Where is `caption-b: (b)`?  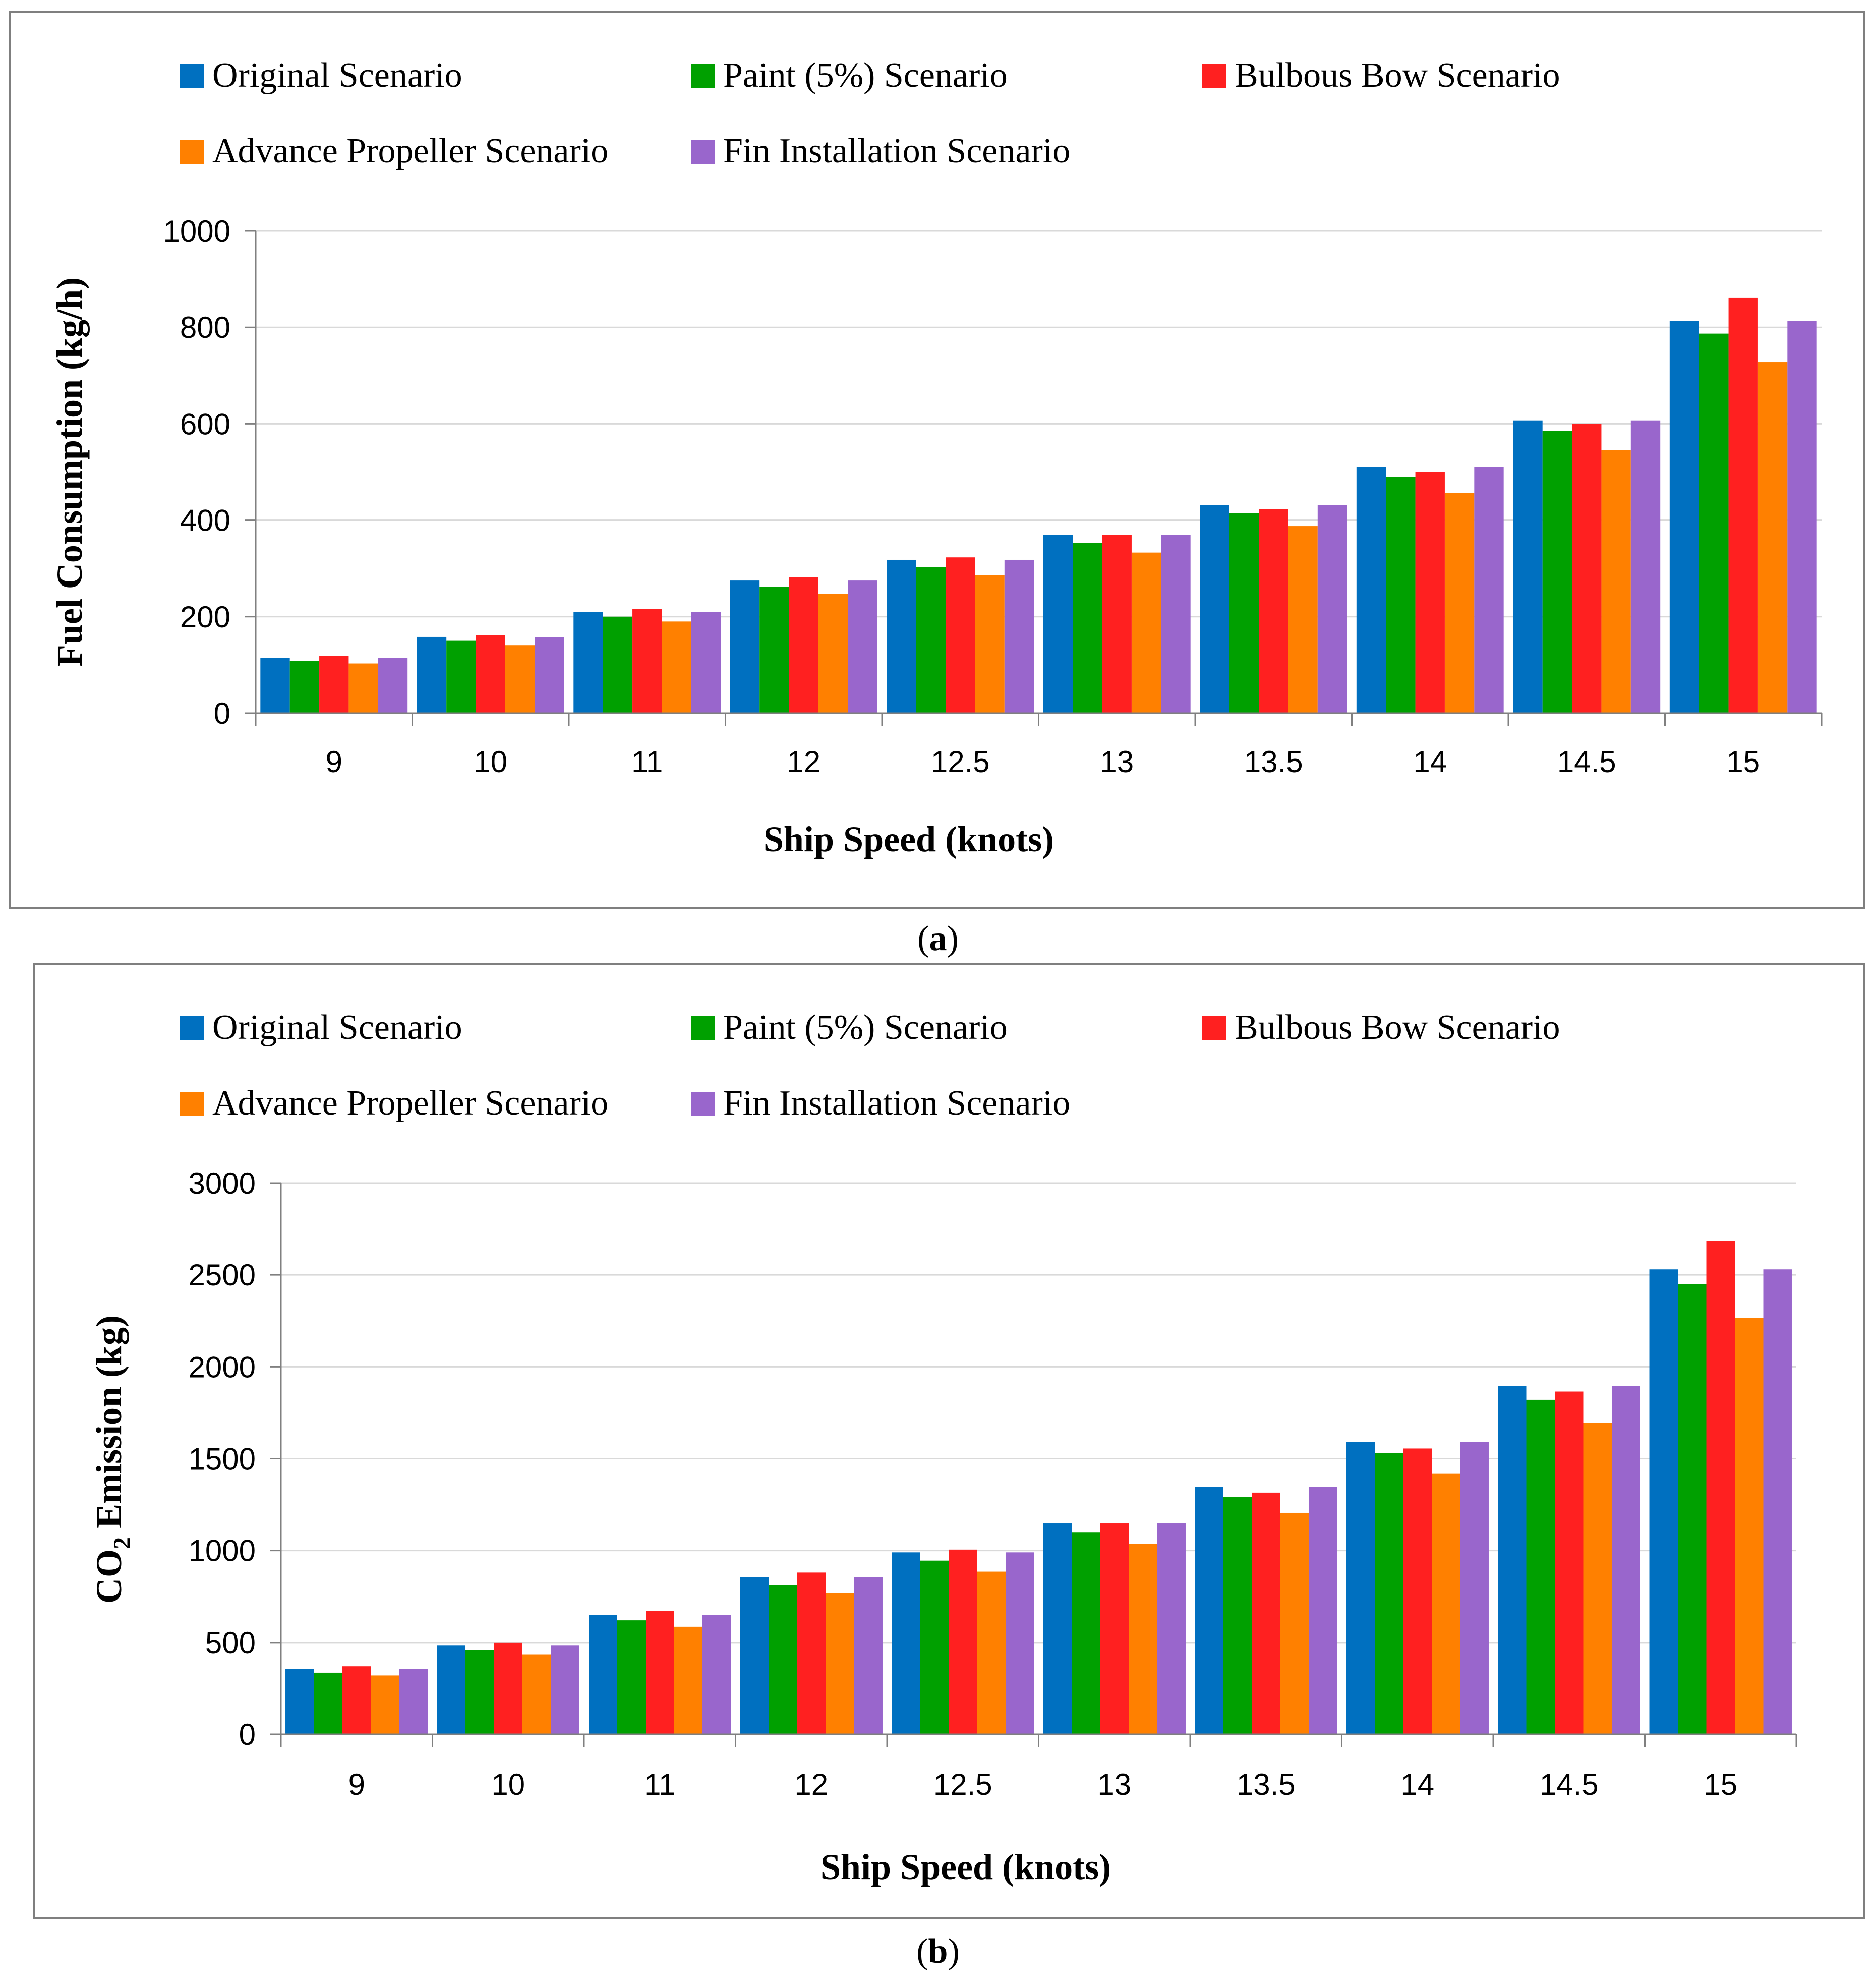
caption-b: (b) is located at coordinates (938, 1952).